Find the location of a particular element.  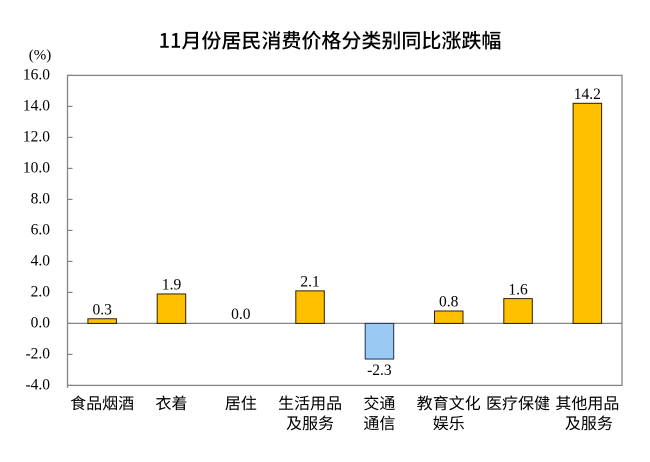

svg-text: 8.0 is located at coordinates (41, 199).